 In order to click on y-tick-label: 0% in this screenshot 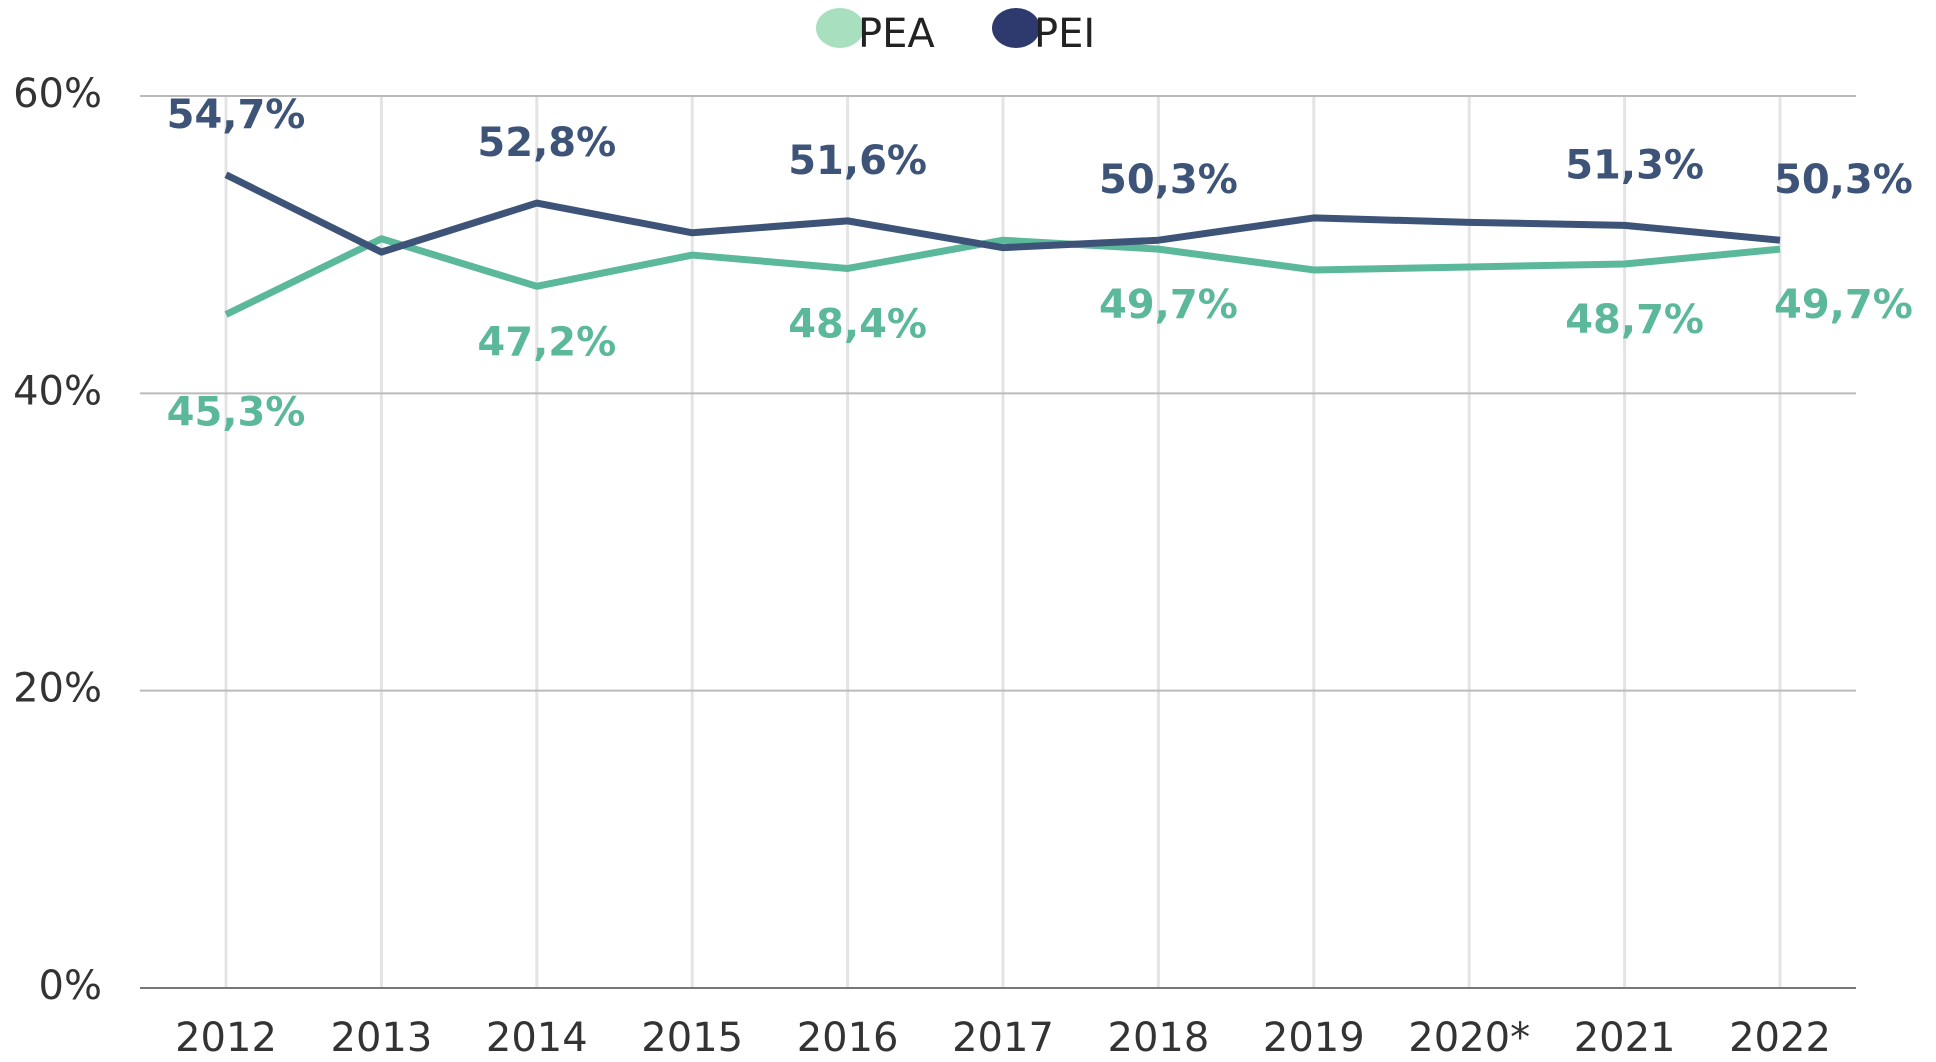, I will do `click(70, 986)`.